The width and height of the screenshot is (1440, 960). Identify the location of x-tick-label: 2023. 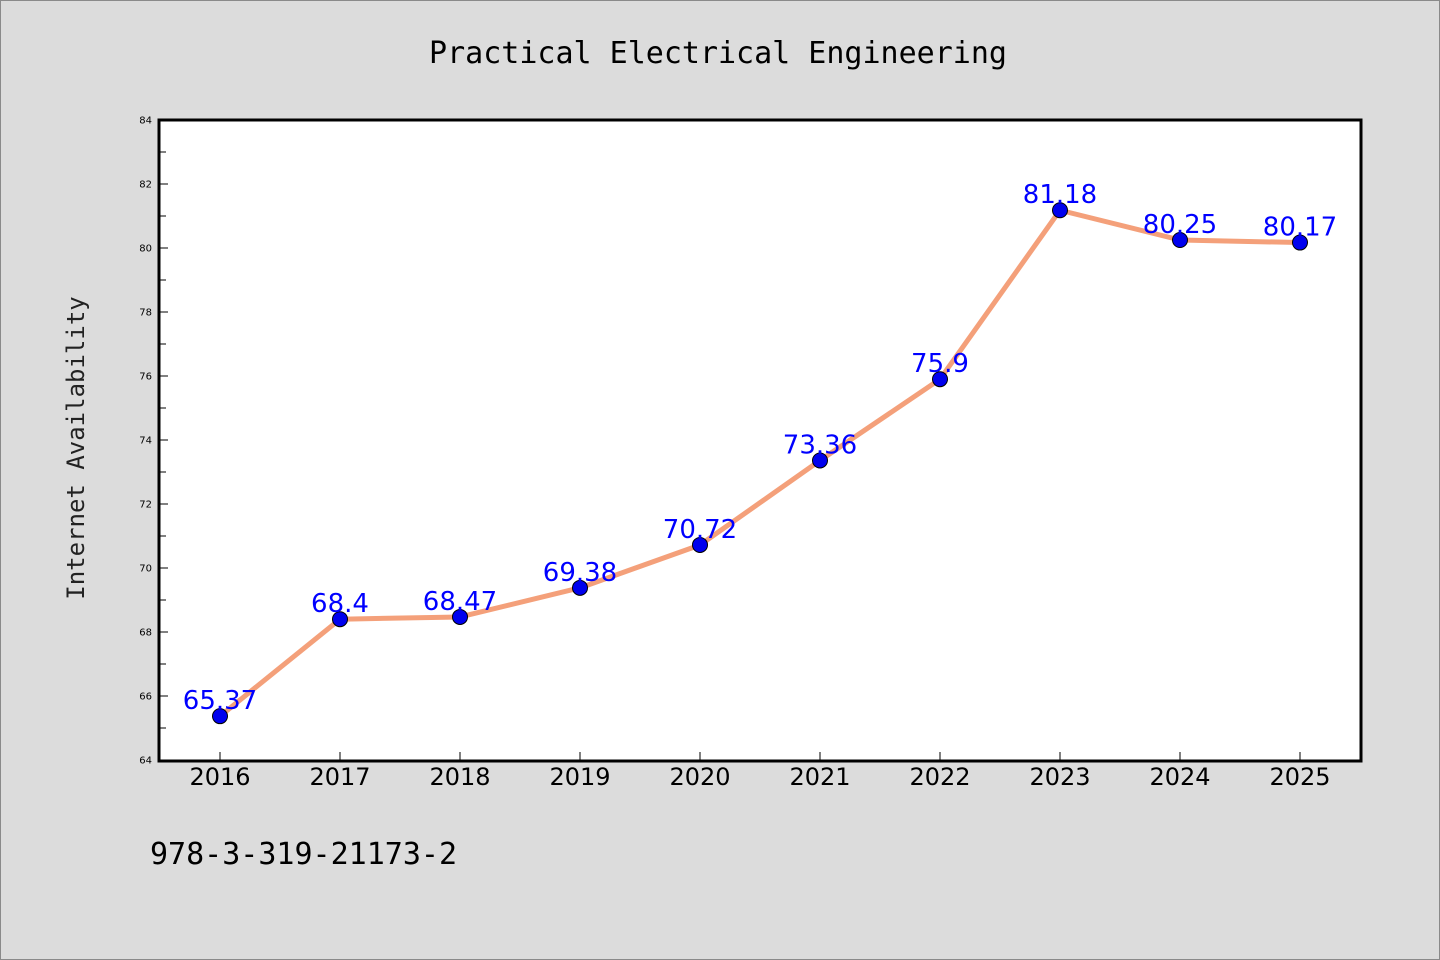
(1059, 777).